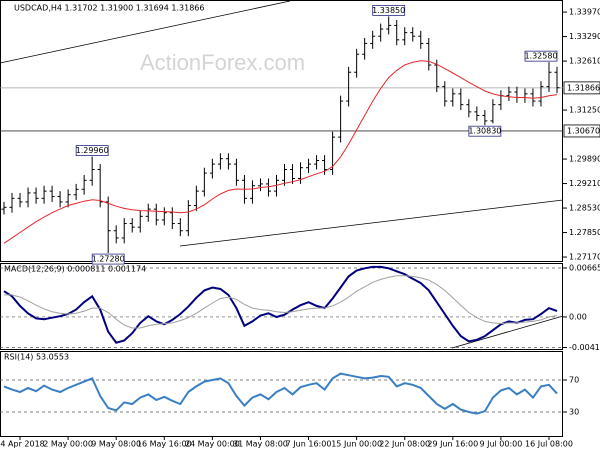 This screenshot has height=450, width=600. What do you see at coordinates (584, 208) in the screenshot?
I see `y-tick-label: 1.28530` at bounding box center [584, 208].